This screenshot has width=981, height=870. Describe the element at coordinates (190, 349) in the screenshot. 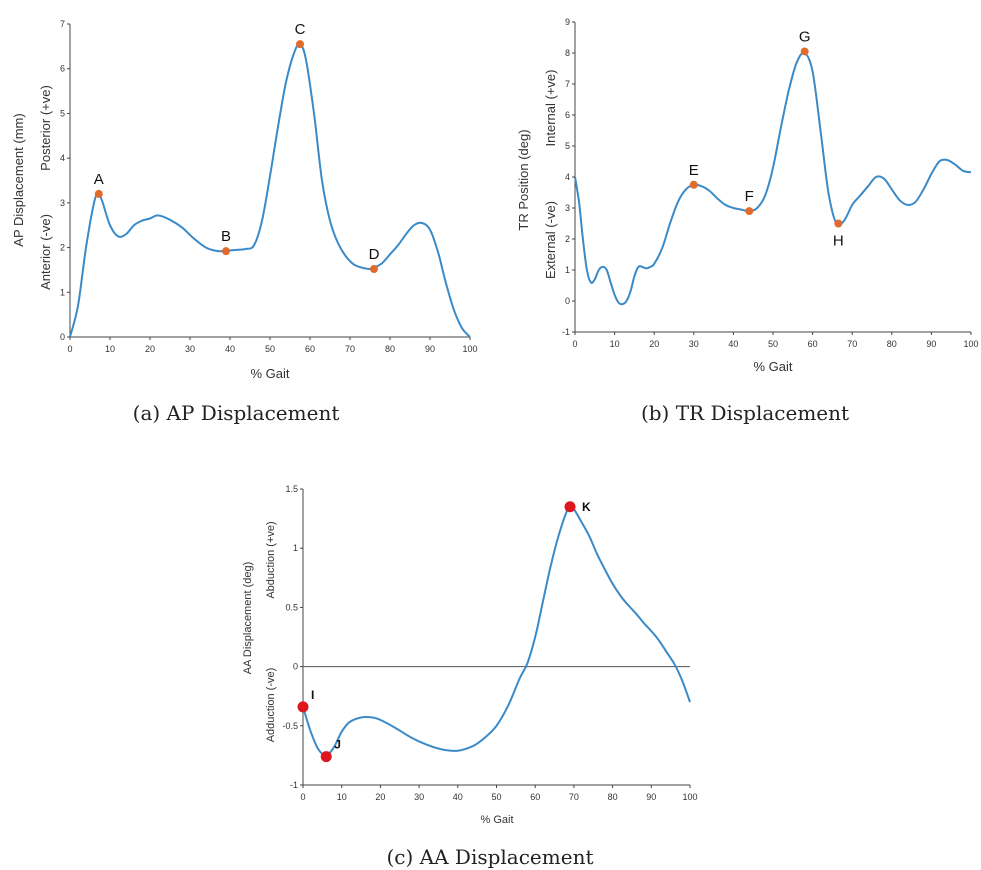

I see `ap-x-tick-label: 30` at that location.